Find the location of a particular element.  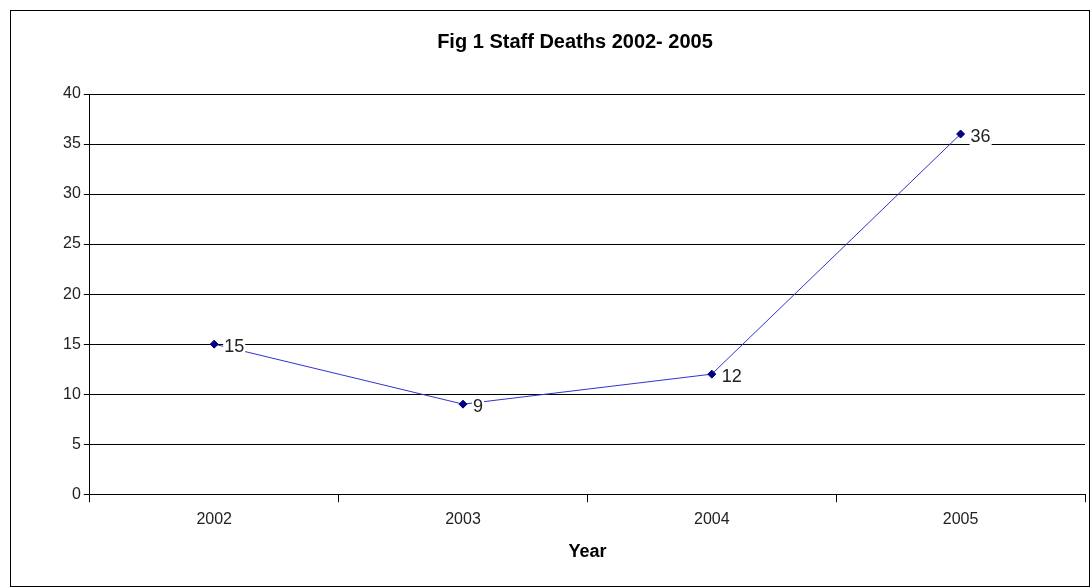

data-label: 12 is located at coordinates (731, 376).